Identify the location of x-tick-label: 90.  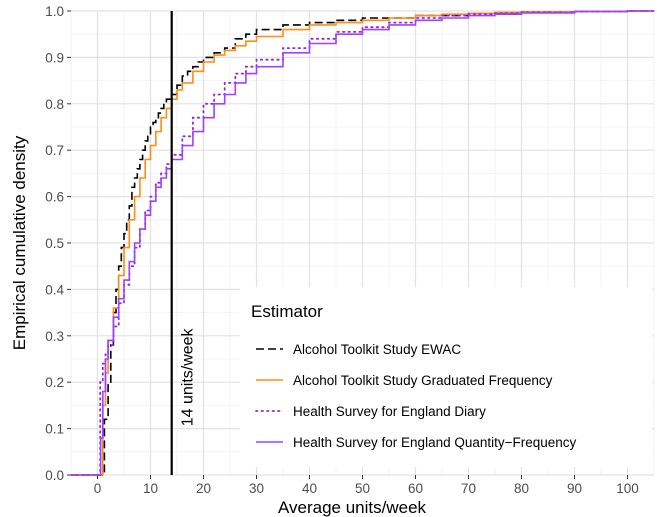
(574, 488).